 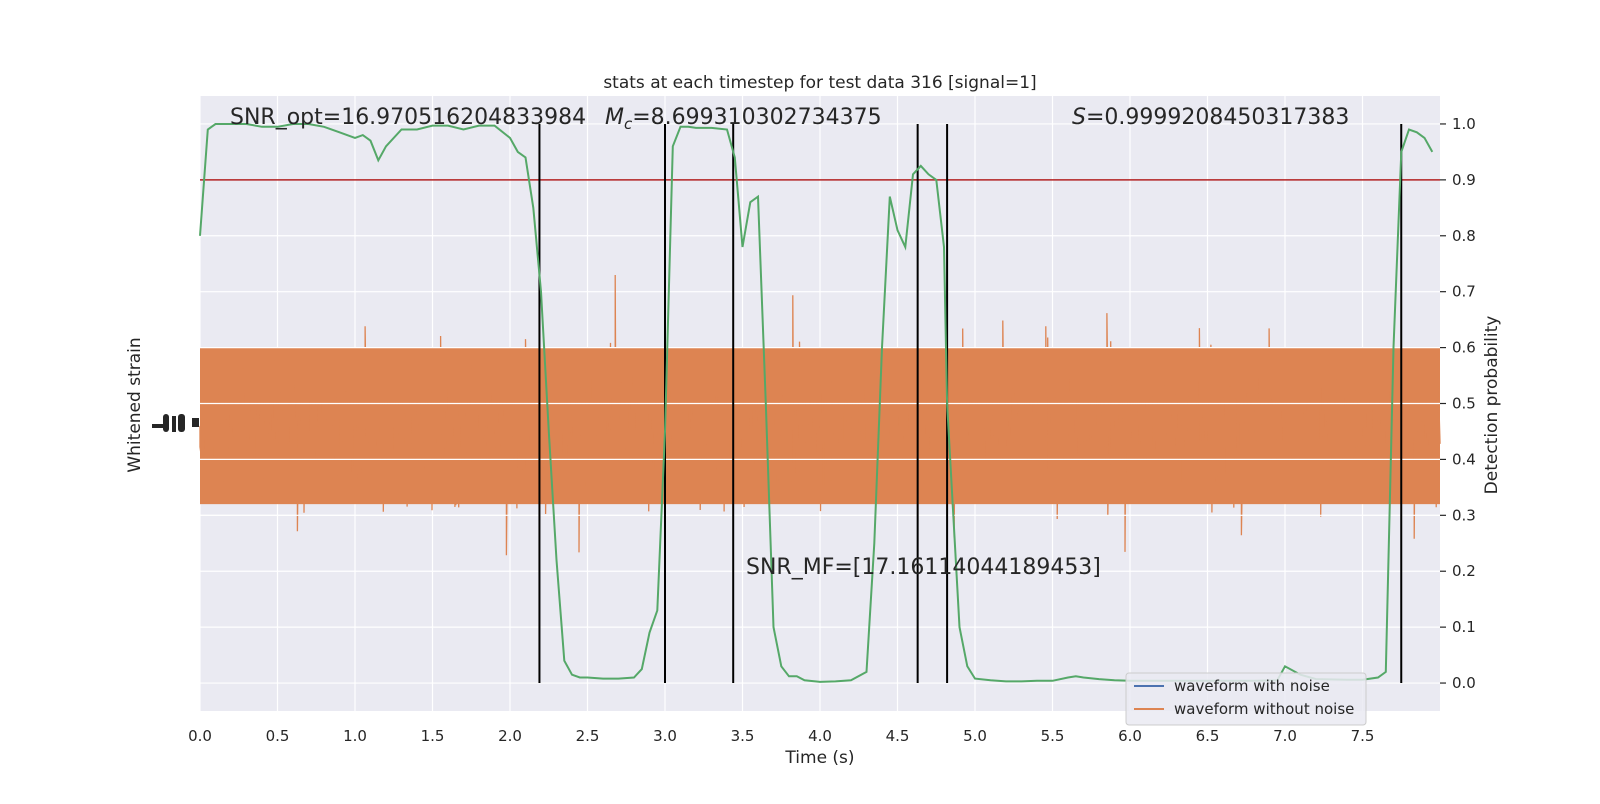 I want to click on x-tick-label-5: 2.5, so click(x=588, y=736).